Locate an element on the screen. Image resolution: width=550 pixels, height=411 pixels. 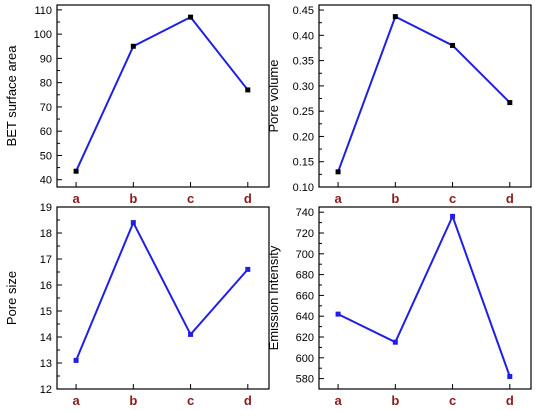
y-tick-label: 50 is located at coordinates (46, 156).